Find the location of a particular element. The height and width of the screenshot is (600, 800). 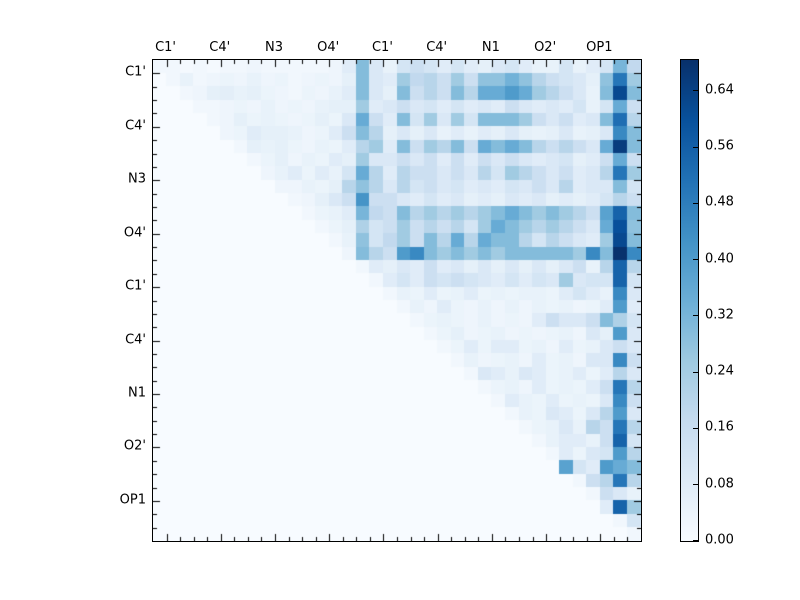

x-axis-label: N1 is located at coordinates (490, 47).